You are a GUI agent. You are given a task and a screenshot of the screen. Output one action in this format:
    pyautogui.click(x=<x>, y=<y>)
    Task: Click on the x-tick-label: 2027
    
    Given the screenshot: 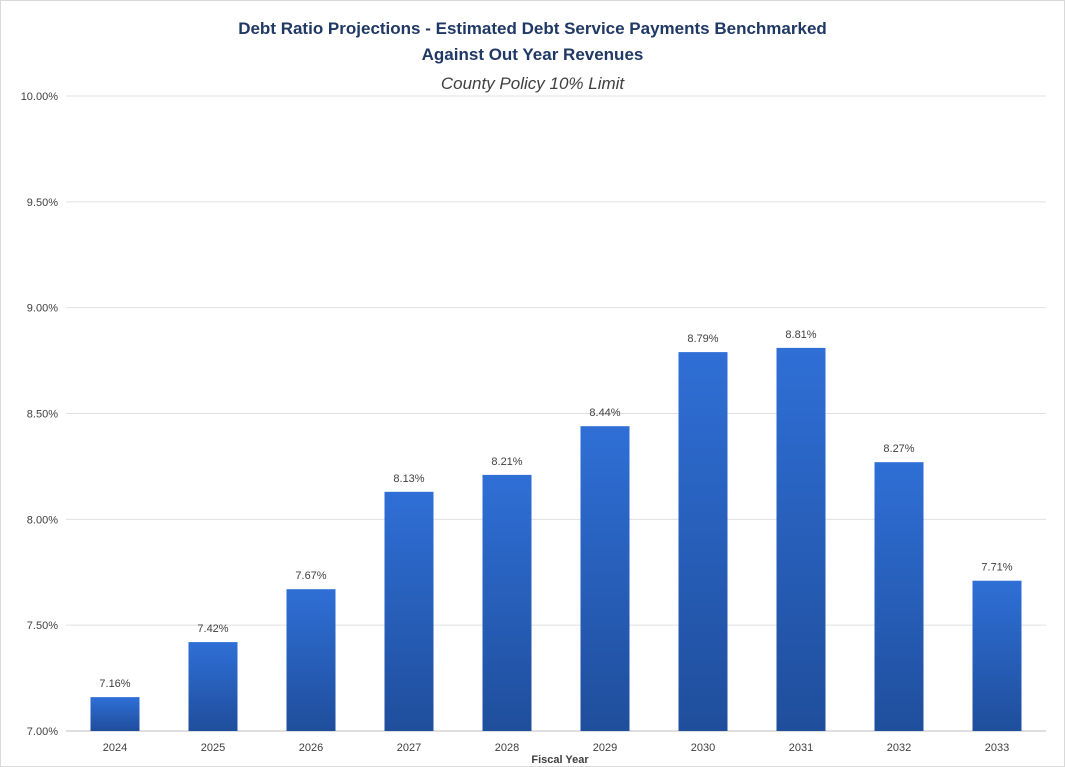 What is the action you would take?
    pyautogui.click(x=409, y=748)
    